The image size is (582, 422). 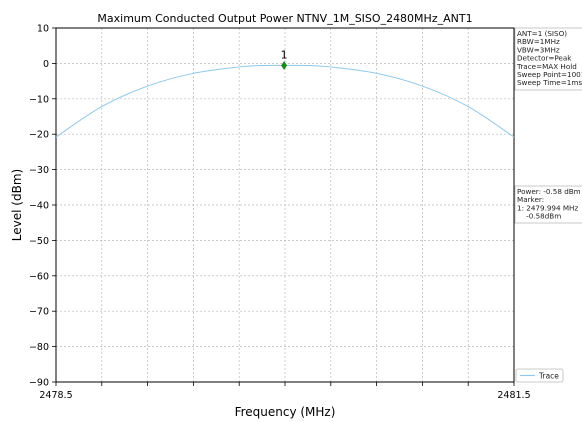 I want to click on y-tick-labels: 10 0 −10 −20 −30 −40 −50 −60 −70 −80 −90, so click(x=39, y=206).